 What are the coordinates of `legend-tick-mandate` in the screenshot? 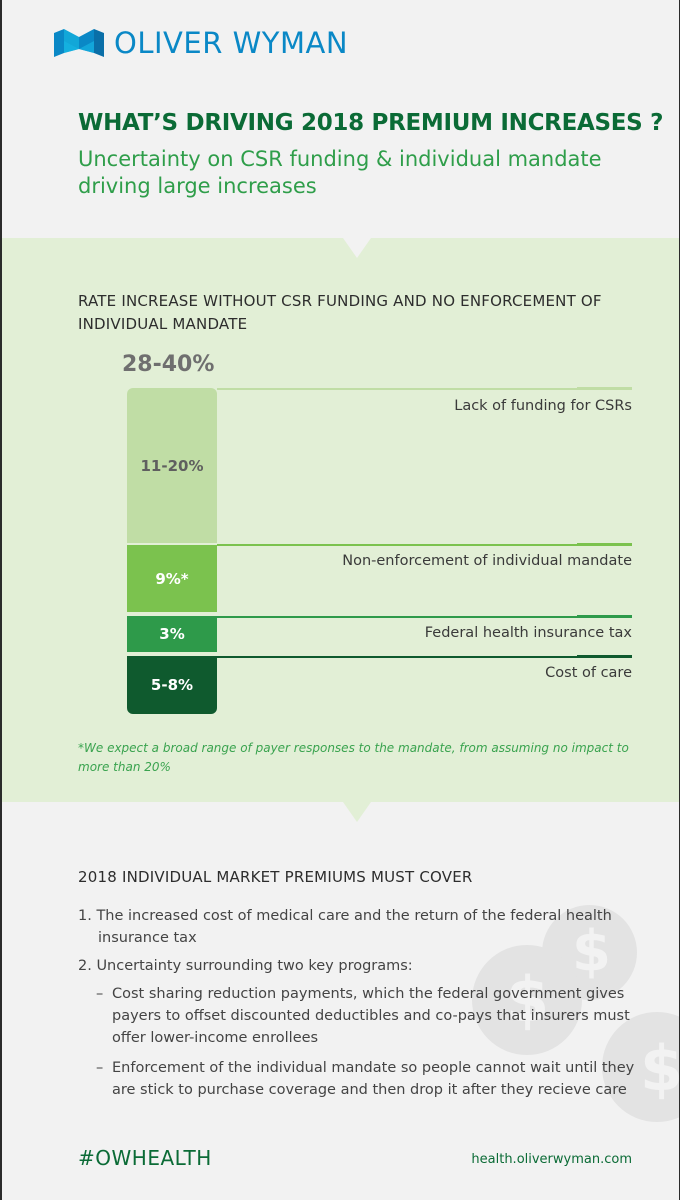 It's located at (604, 544).